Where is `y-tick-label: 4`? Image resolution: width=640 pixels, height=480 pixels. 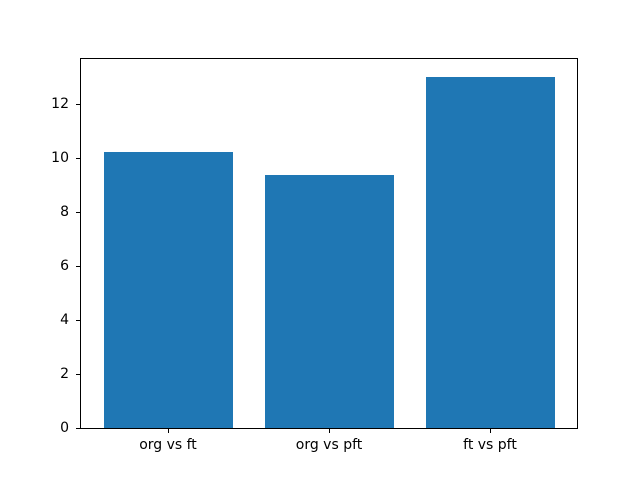
y-tick-label: 4 is located at coordinates (64, 320).